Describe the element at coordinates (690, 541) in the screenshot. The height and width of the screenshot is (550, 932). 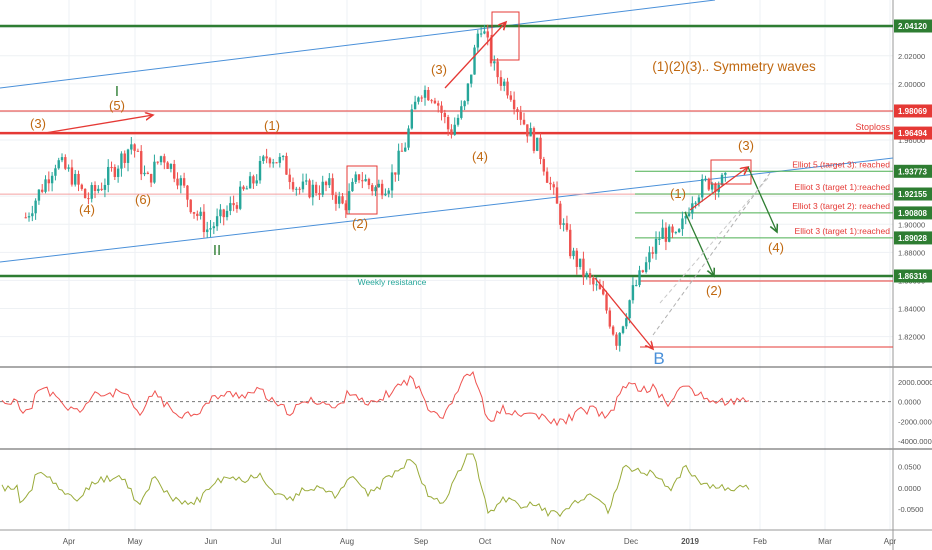
I see `x-tick-label: 2019` at that location.